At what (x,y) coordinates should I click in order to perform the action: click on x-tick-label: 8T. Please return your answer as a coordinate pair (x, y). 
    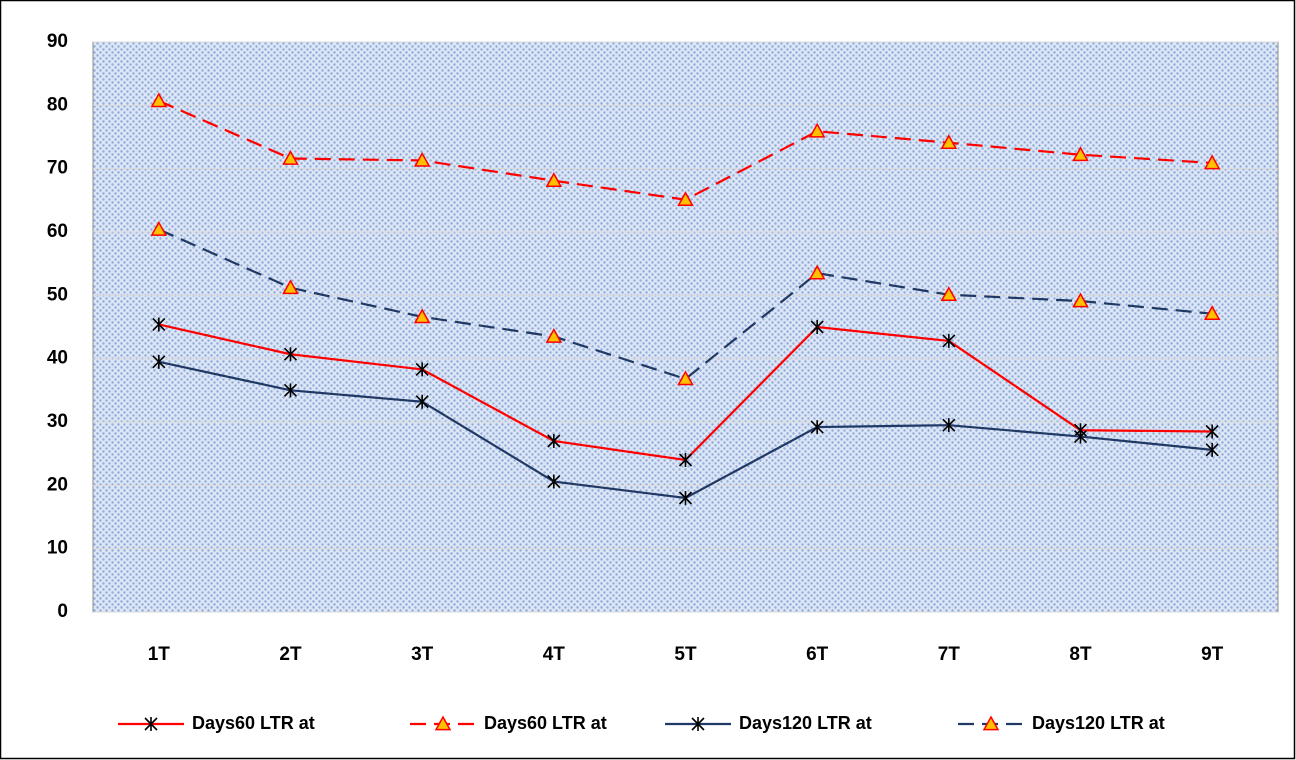
    Looking at the image, I should click on (1080, 654).